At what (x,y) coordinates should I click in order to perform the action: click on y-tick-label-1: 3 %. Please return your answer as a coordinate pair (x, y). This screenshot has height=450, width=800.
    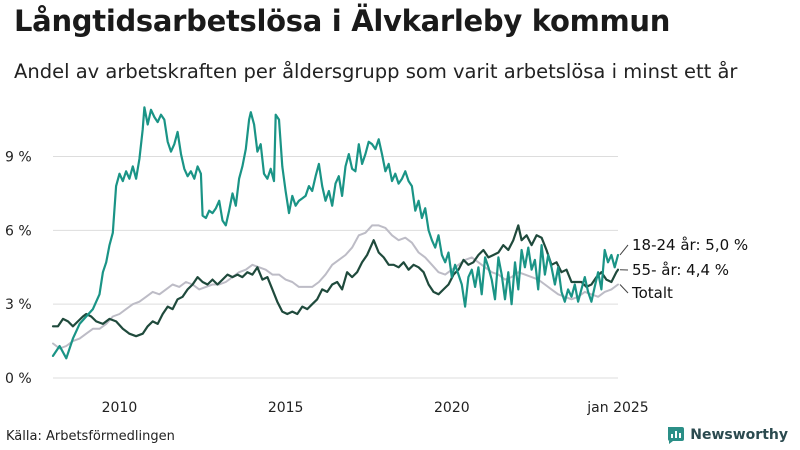
    Looking at the image, I should click on (18, 305).